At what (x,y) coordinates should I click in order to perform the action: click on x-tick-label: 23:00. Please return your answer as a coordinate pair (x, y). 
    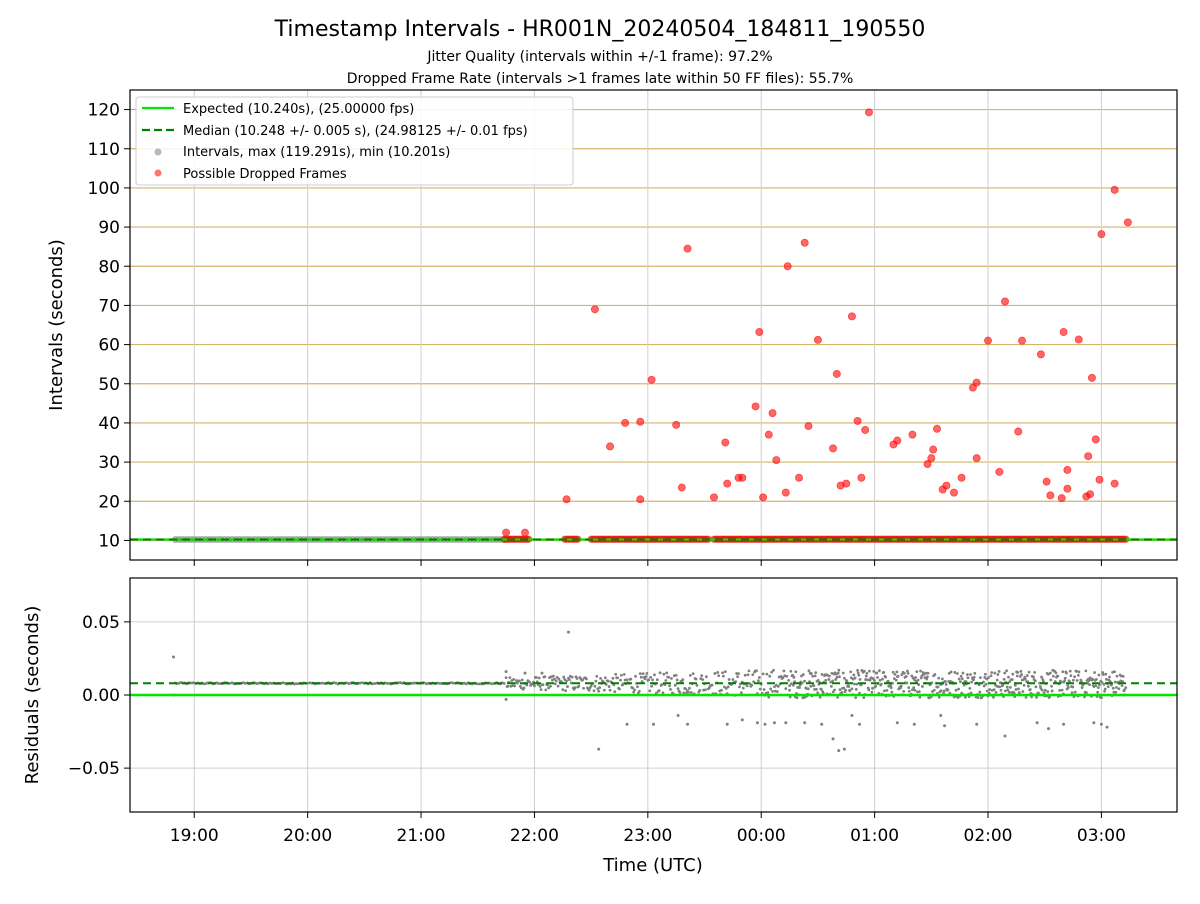
    Looking at the image, I should click on (647, 836).